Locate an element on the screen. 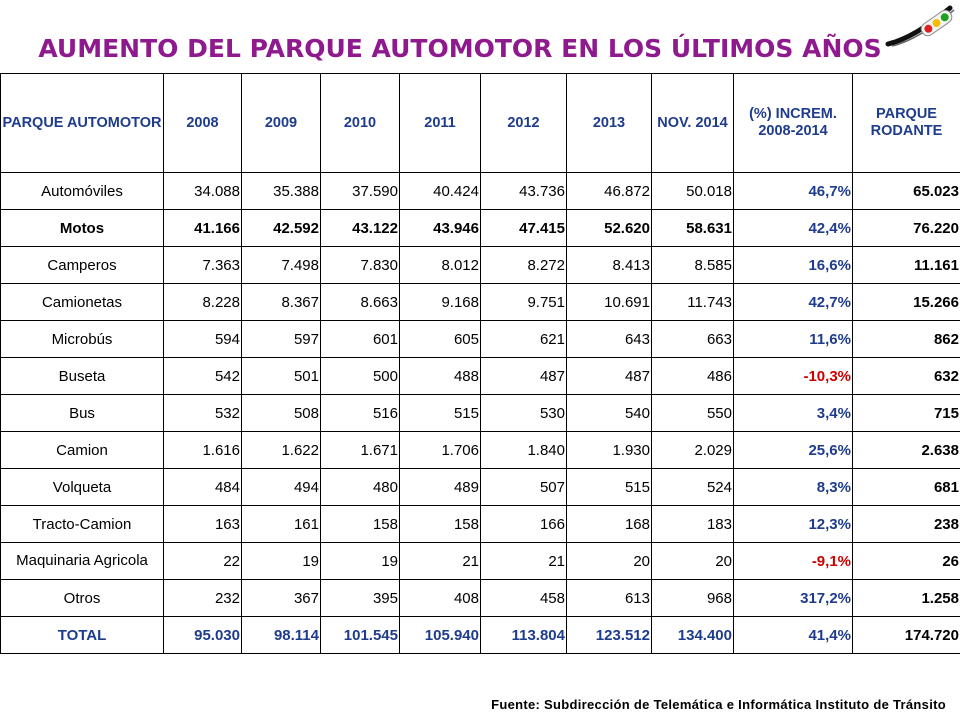 The image size is (960, 720). year-value-cell: 19 is located at coordinates (281, 561).